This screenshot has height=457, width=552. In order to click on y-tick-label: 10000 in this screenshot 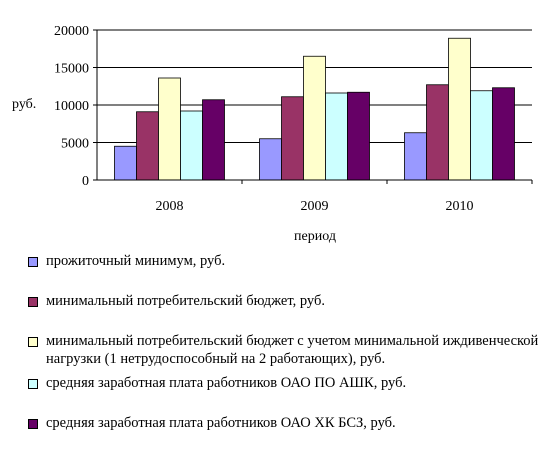, I will do `click(71, 106)`.